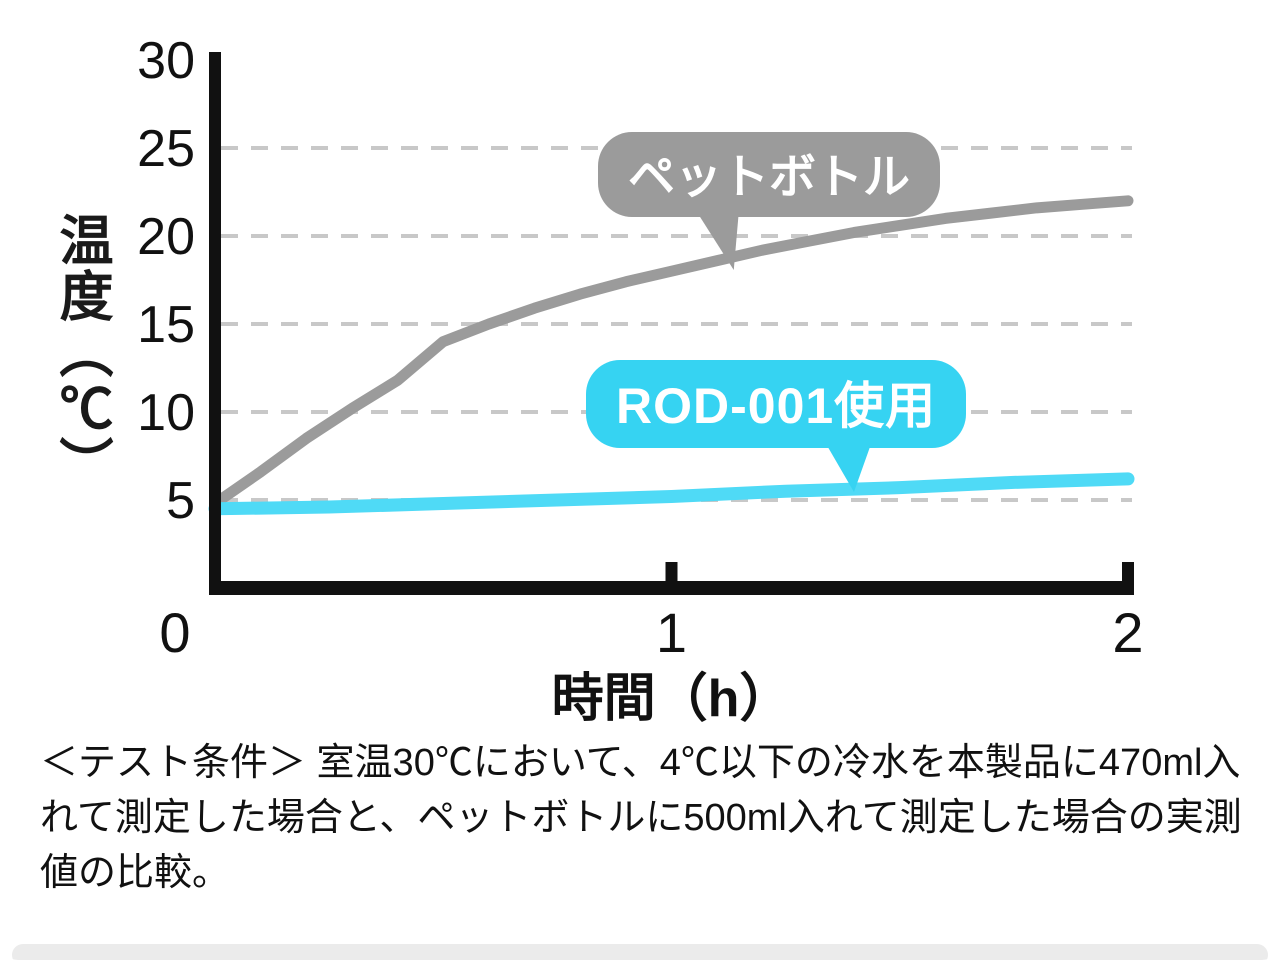  Describe the element at coordinates (166, 149) in the screenshot. I see `y-tick-label: 25` at that location.